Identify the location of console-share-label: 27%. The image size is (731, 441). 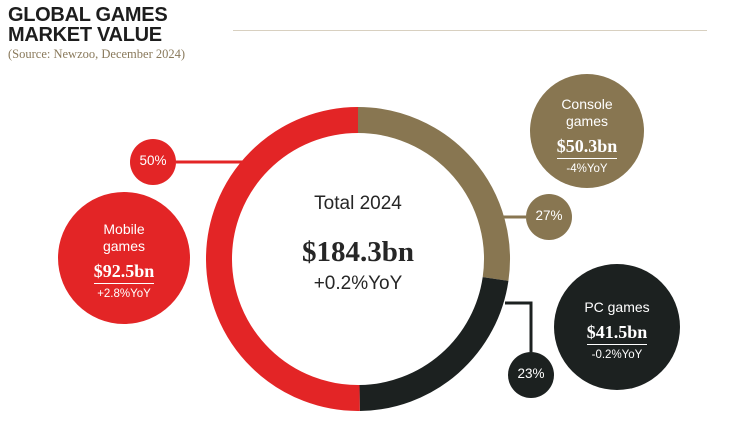
(549, 215).